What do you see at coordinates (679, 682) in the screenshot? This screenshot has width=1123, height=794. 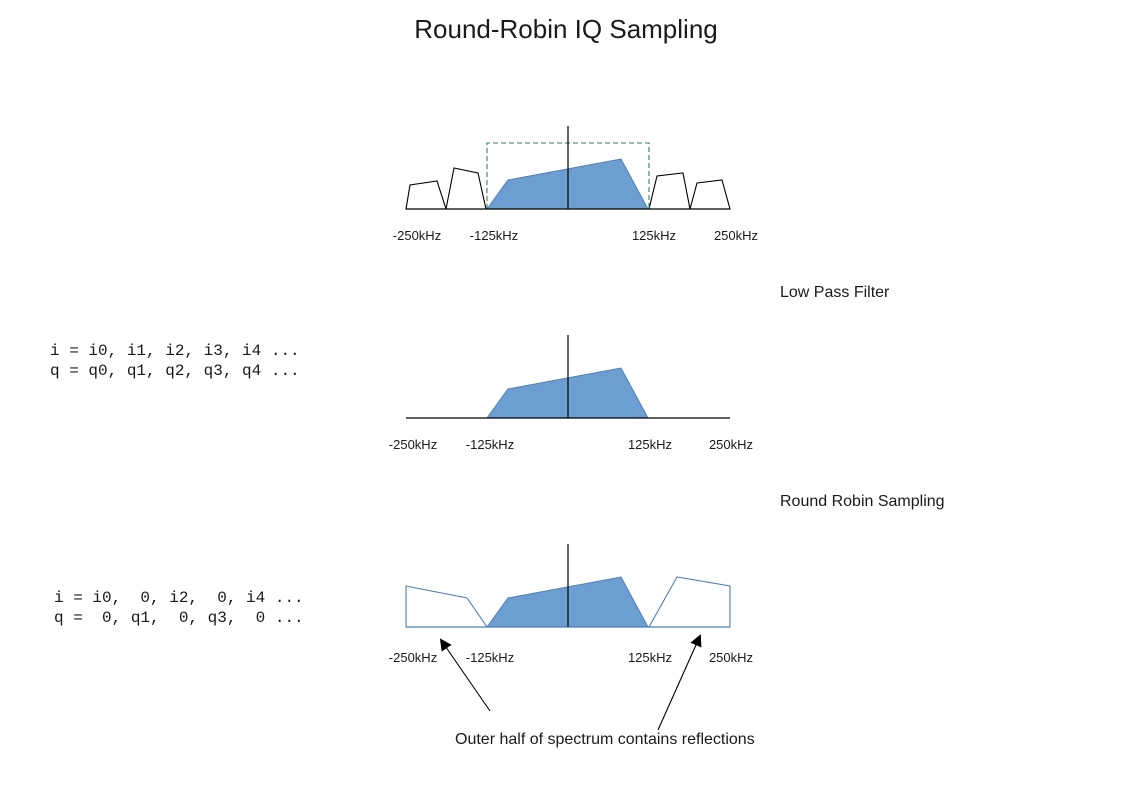 I see `arrow-to-right-reflection` at bounding box center [679, 682].